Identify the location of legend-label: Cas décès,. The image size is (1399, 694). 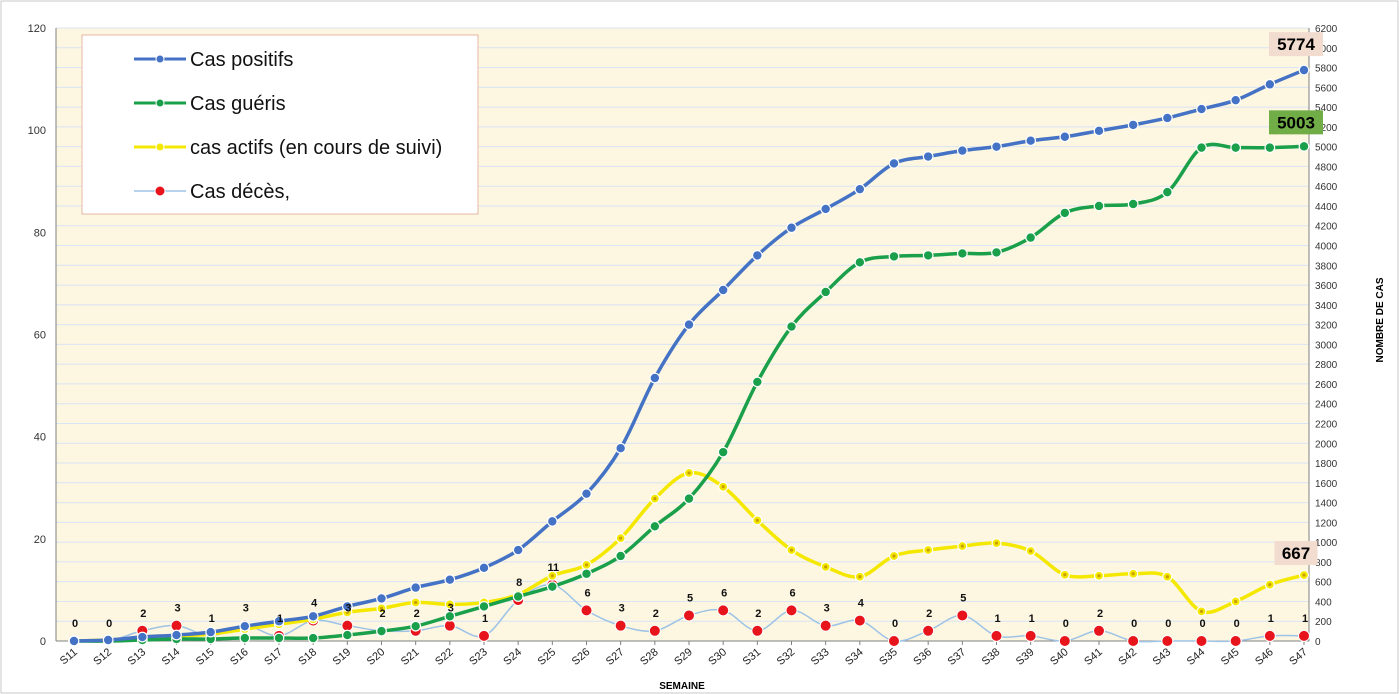
(240, 192).